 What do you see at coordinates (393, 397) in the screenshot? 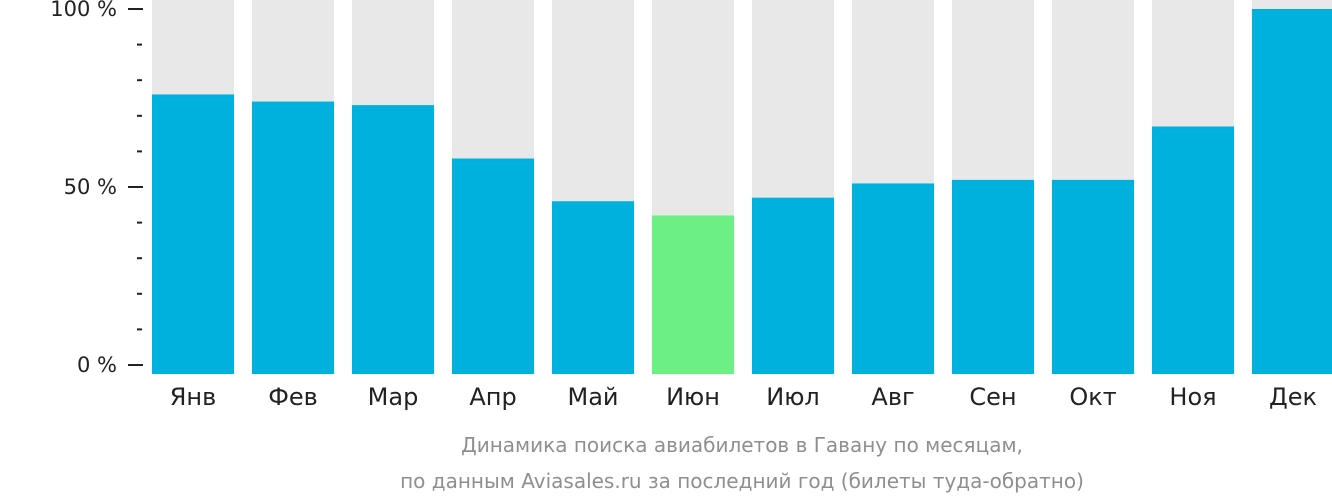
I see `x-tick-label-month-3: Мар` at bounding box center [393, 397].